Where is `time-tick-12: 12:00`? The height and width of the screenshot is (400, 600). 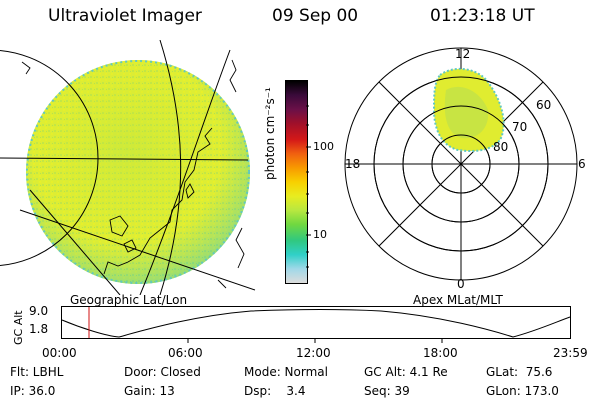 time-tick-12: 12:00 is located at coordinates (313, 353).